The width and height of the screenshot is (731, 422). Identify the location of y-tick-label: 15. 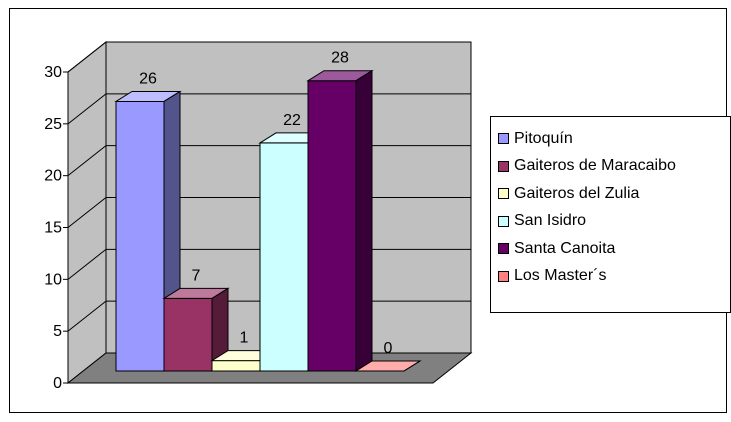
(53, 228).